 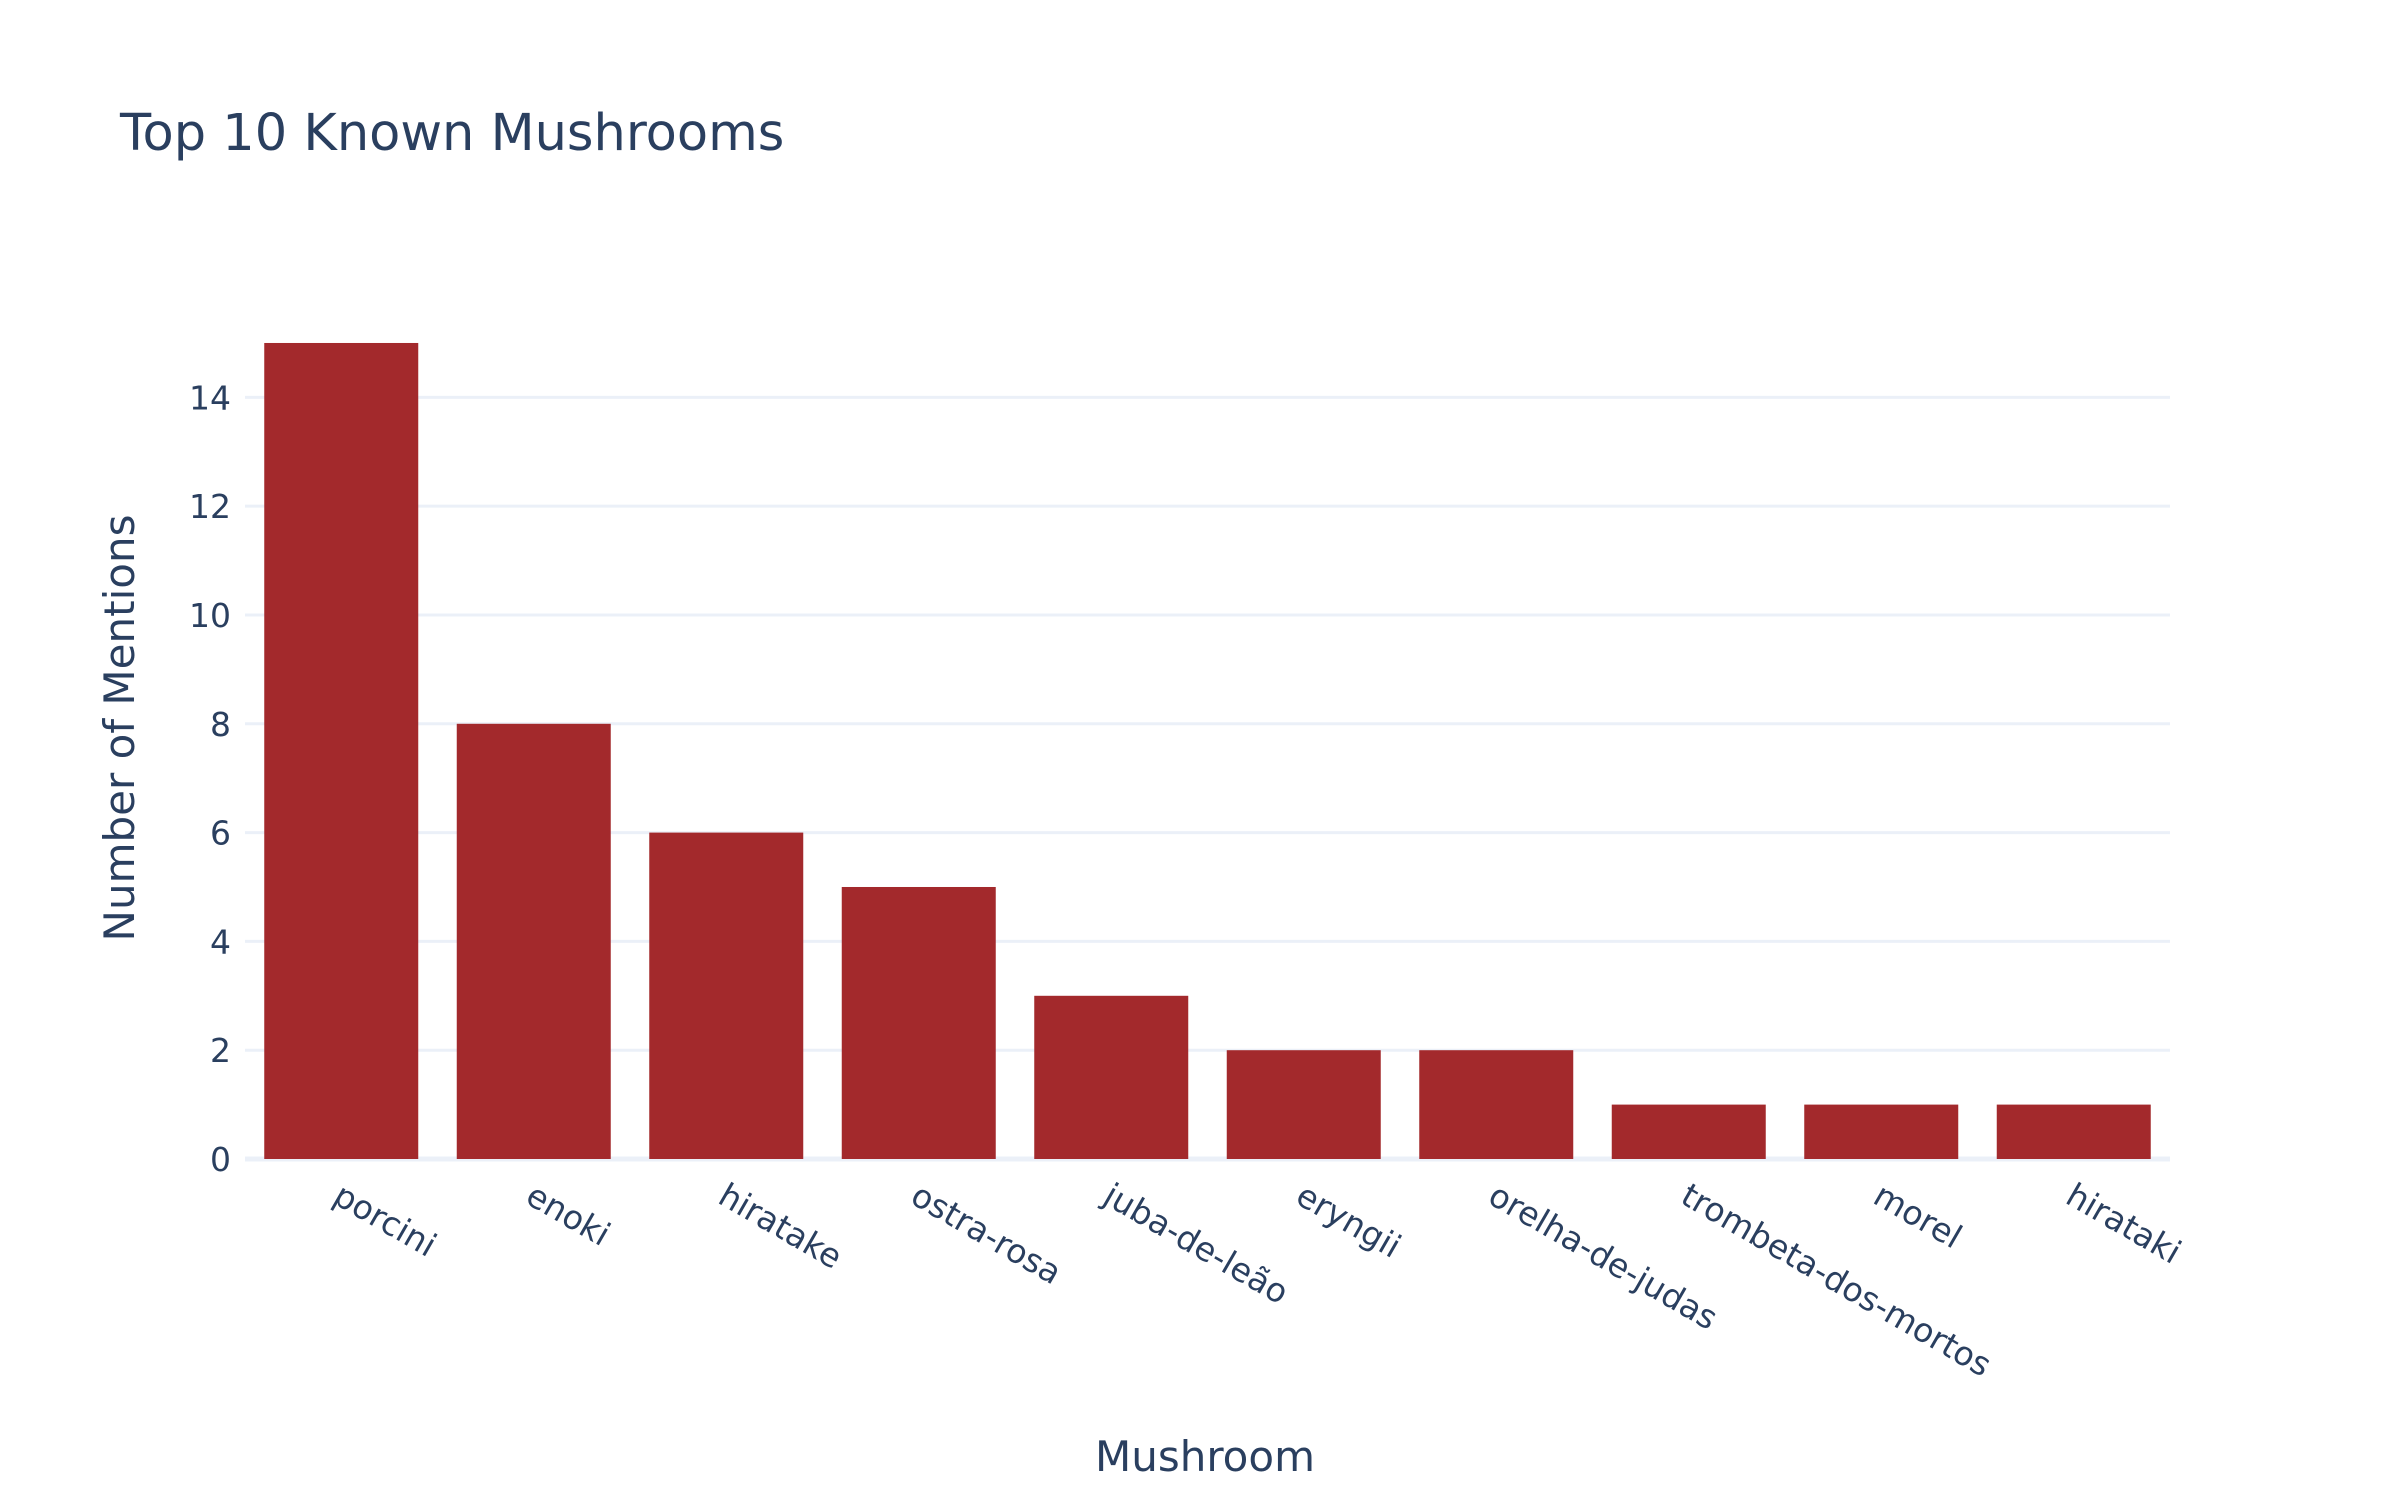 I want to click on bar-hirataki, so click(x=2073, y=1131).